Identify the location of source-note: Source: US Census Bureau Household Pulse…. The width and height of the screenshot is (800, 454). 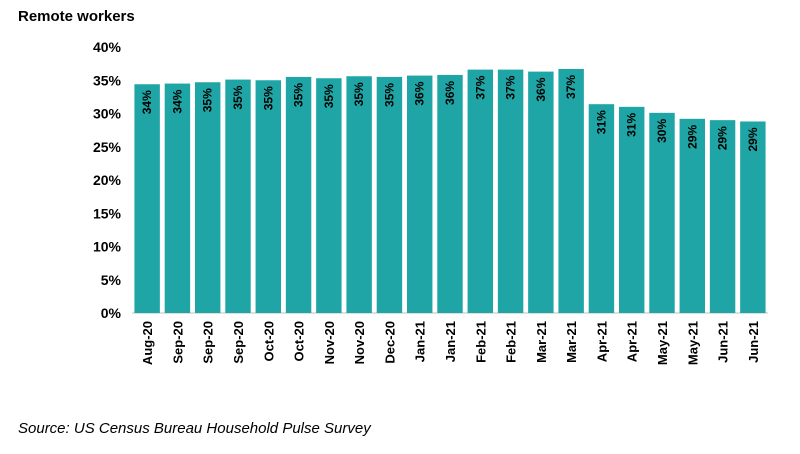
(194, 428).